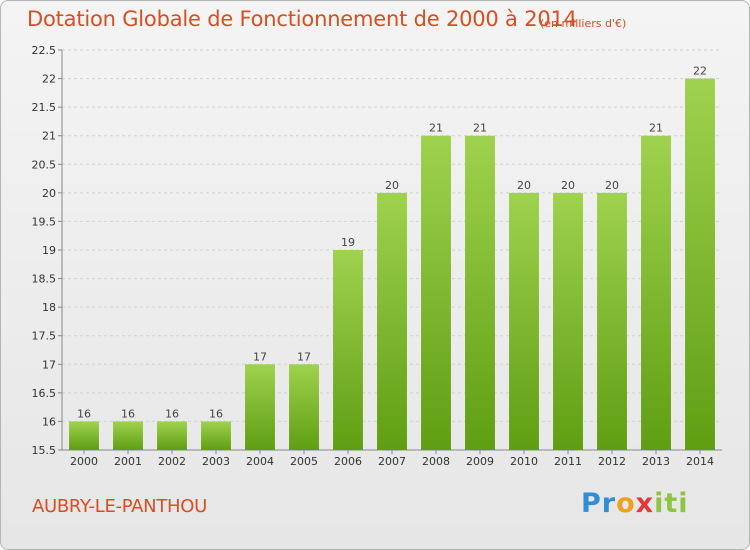 This screenshot has height=550, width=750. Describe the element at coordinates (49, 136) in the screenshot. I see `y-tick-label: 21` at that location.